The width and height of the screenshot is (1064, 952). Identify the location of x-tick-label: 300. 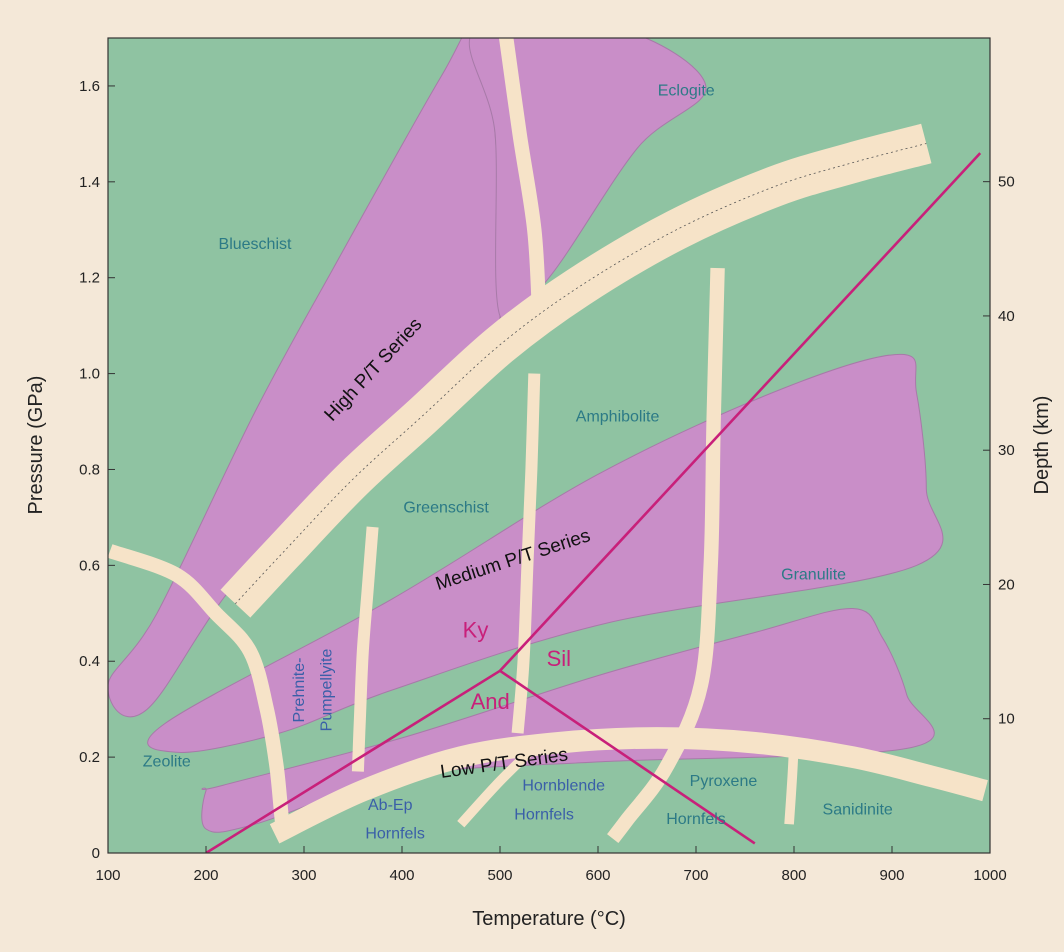
(303, 875).